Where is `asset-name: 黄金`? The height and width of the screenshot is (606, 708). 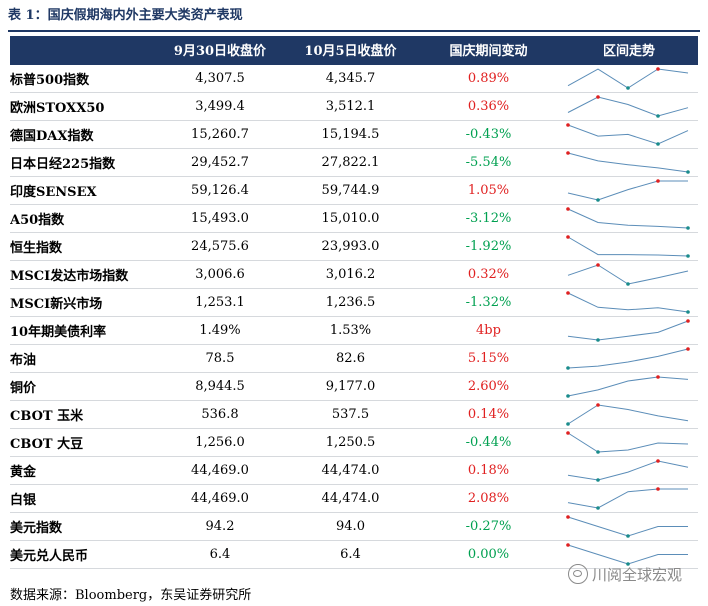
asset-name: 黄金 is located at coordinates (83, 470).